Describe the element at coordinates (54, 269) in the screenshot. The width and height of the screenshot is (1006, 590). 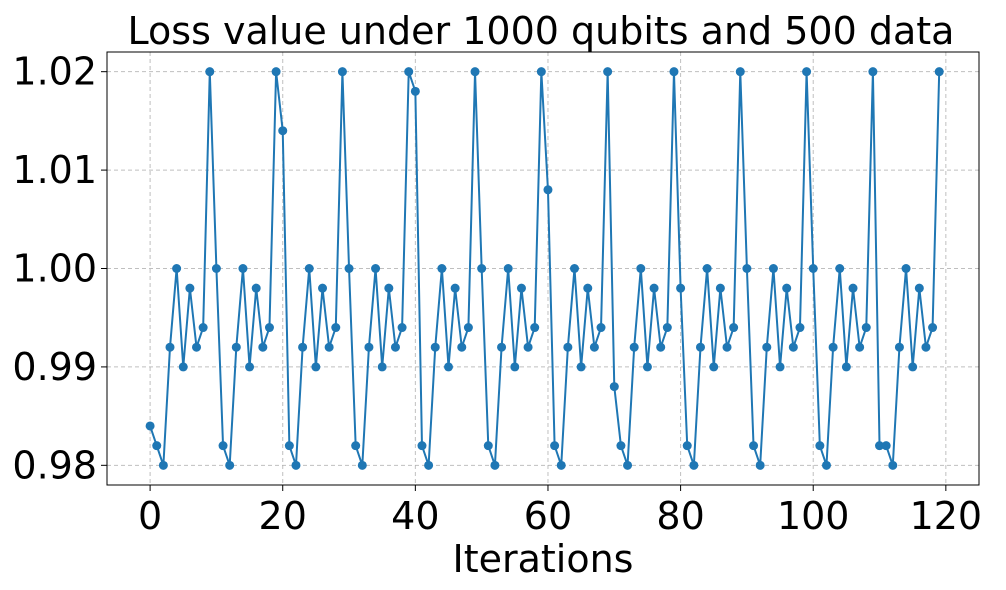
I see `y-tick-label: 1.00` at that location.